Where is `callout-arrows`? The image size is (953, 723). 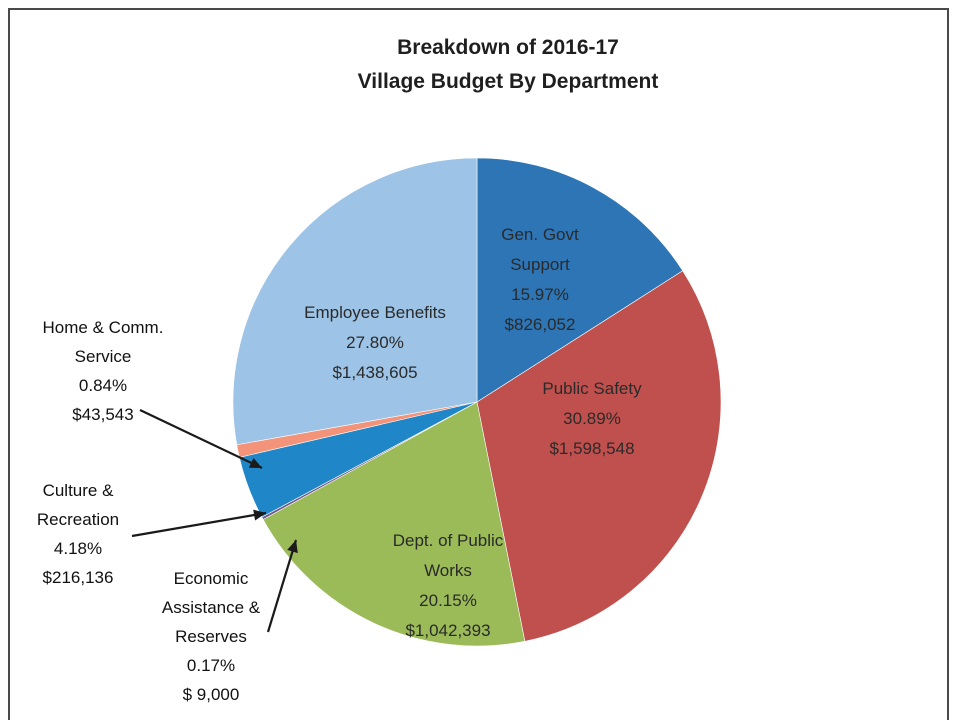
callout-arrows is located at coordinates (214, 521).